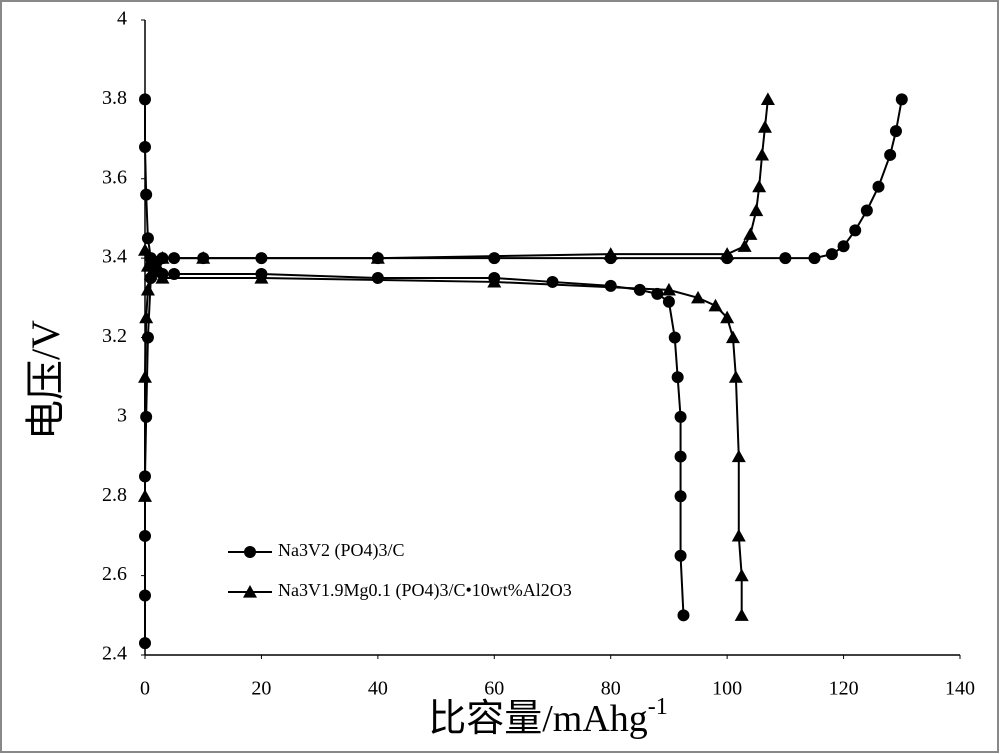 The width and height of the screenshot is (1000, 754). What do you see at coordinates (658, 707) in the screenshot?
I see `x-label-sup: -1` at bounding box center [658, 707].